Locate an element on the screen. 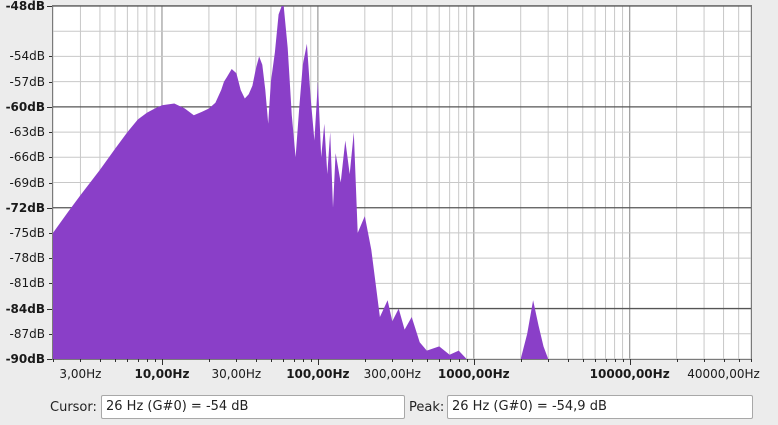  y-tick-label: -63dB is located at coordinates (27, 132).